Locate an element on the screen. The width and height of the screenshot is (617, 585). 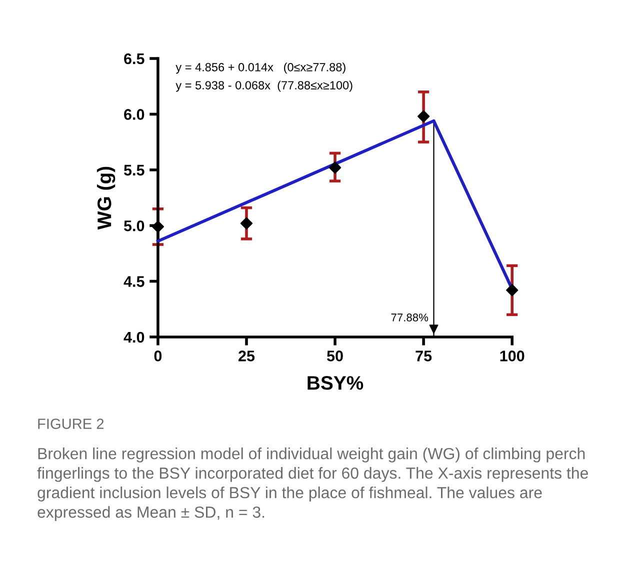
x-tick-label: 0 is located at coordinates (158, 356).